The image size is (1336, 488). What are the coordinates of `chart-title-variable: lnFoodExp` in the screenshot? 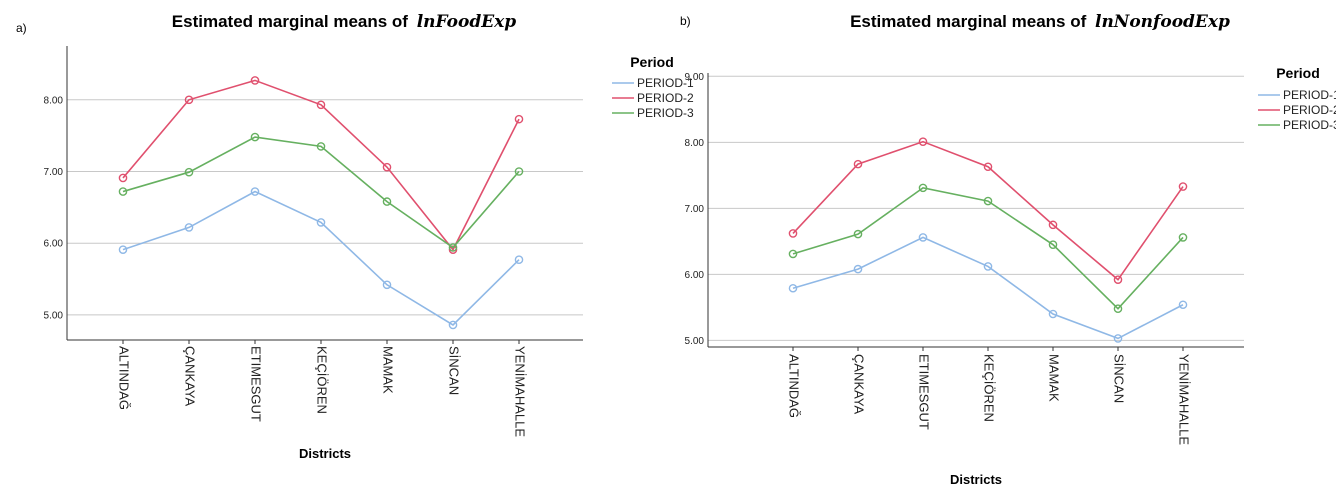 It's located at (467, 22).